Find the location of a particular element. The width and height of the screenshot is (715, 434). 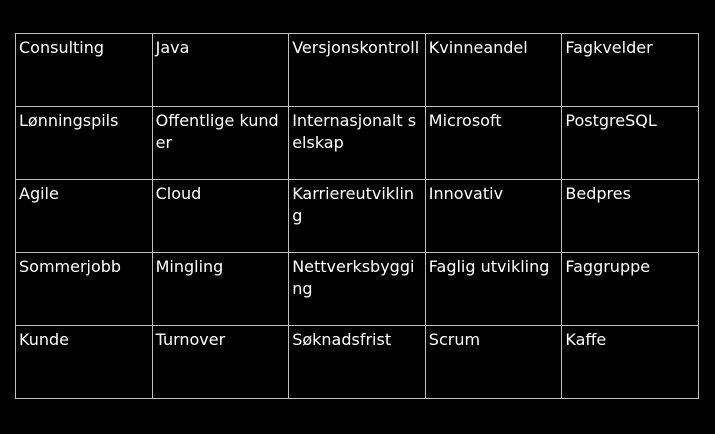

bingo-cell: Søknadsfrist is located at coordinates (357, 362).